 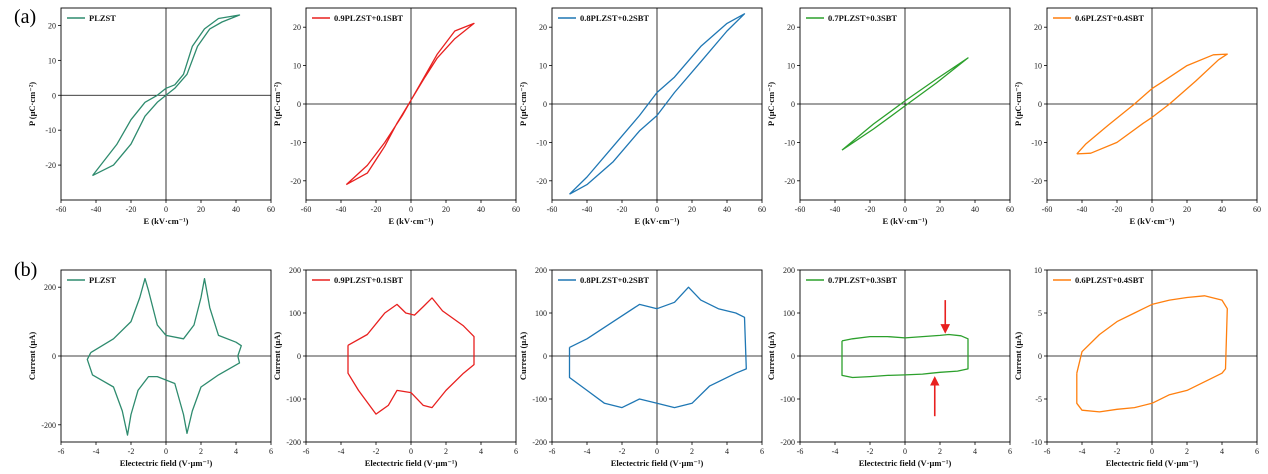 I want to click on x-tick-label: 6, so click(x=1010, y=451).